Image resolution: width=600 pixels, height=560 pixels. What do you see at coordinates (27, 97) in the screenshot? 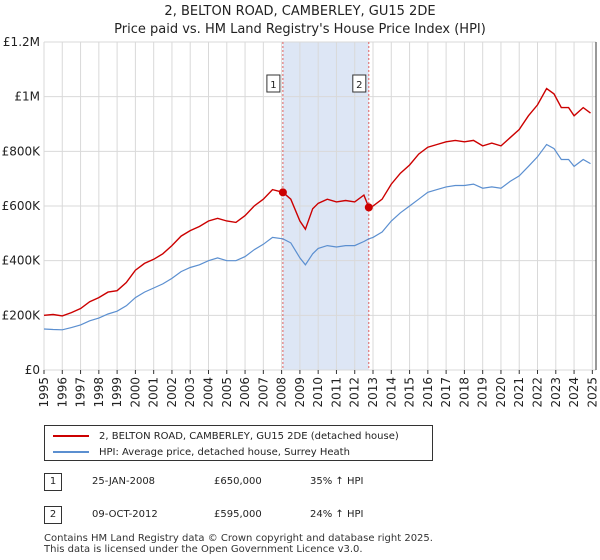
I see `y-tick-label: £1M` at bounding box center [27, 97].